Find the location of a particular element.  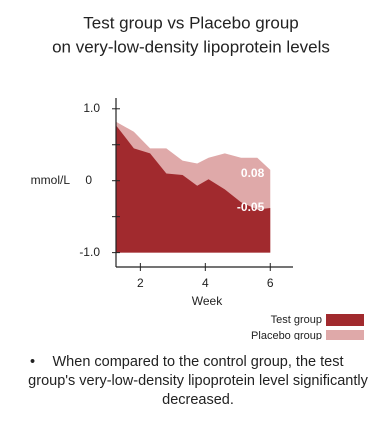

y-axis-label: mmol/L is located at coordinates (51, 180).